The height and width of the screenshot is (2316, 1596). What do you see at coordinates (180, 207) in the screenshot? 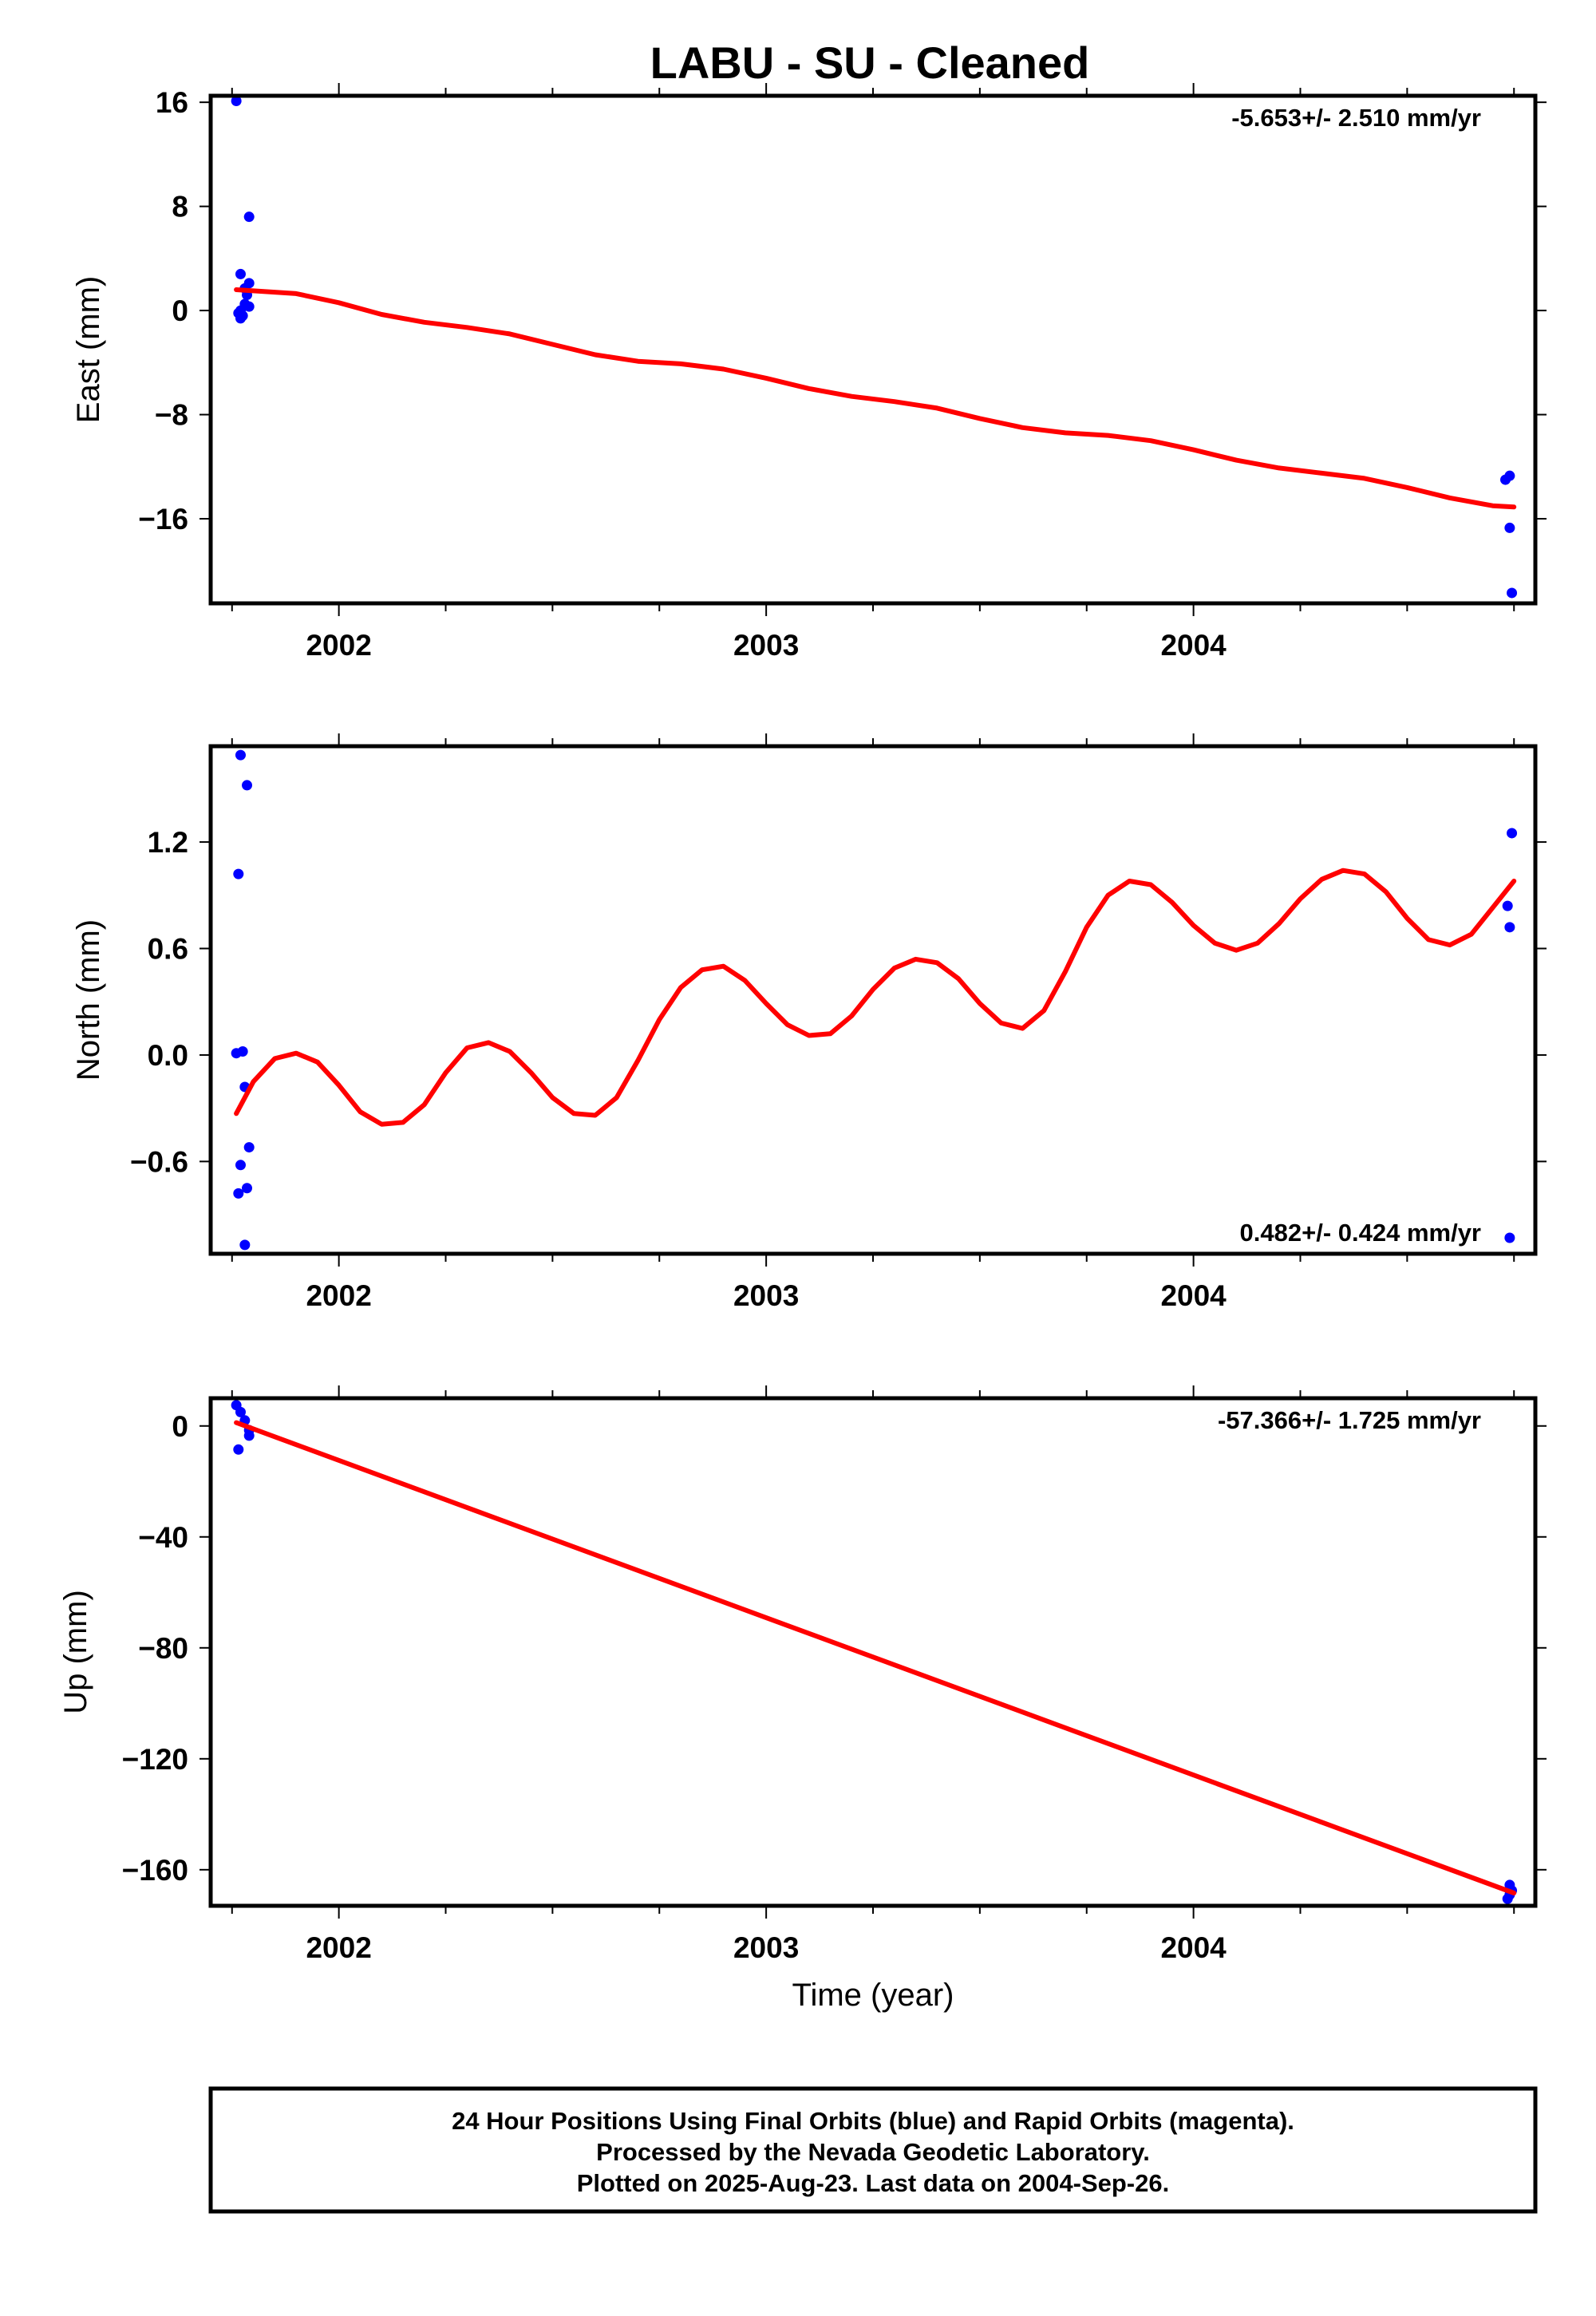
I see `east-y-tick-label: 8` at bounding box center [180, 207].